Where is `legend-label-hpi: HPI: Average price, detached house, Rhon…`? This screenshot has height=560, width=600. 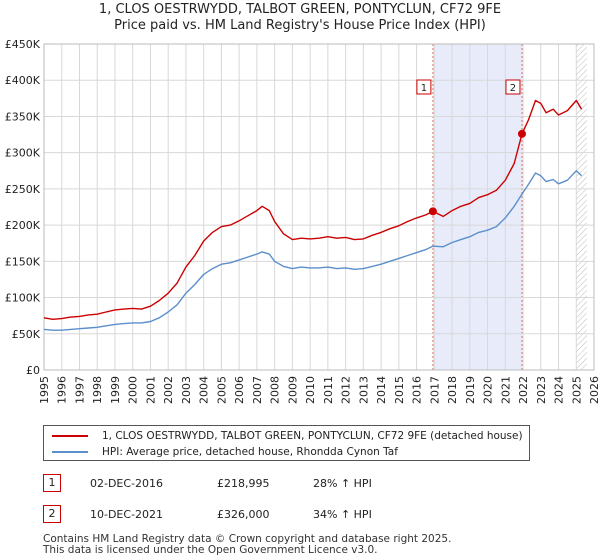
legend-label-hpi: HPI: Average price, detached house, Rhon… is located at coordinates (250, 452).